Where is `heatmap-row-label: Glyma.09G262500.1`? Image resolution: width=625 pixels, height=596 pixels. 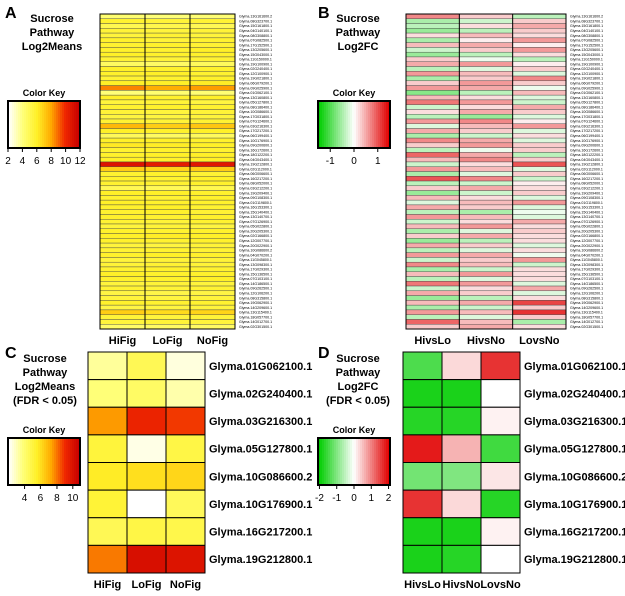 heatmap-row-label: Glyma.09G262500.1 is located at coordinates (255, 289).